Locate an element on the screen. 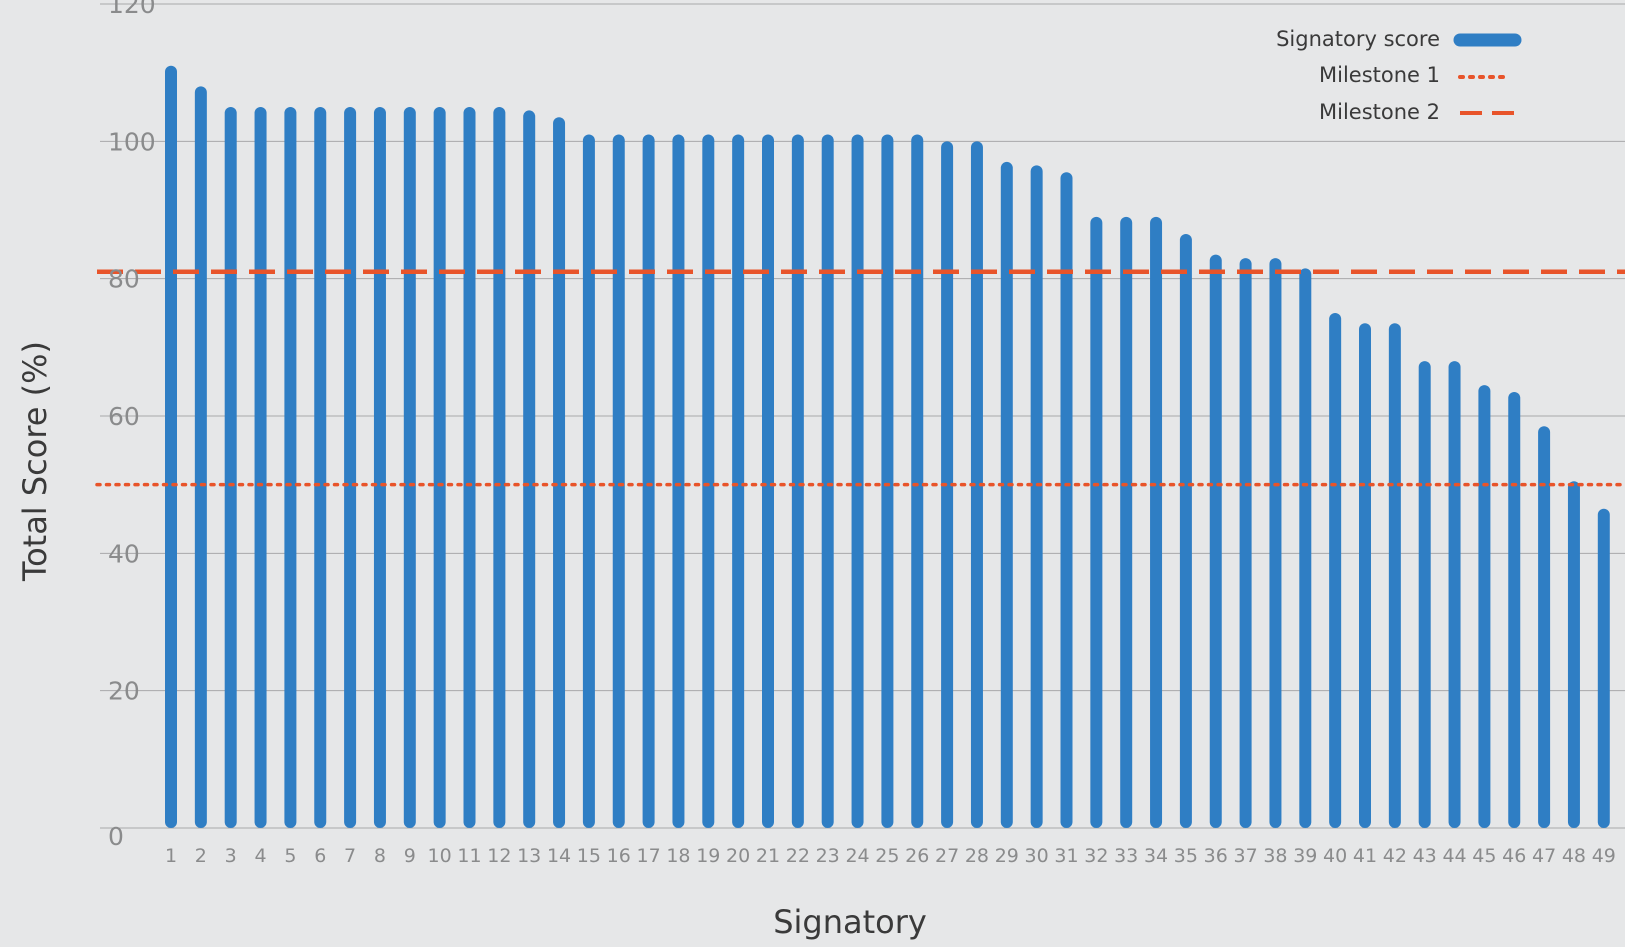 This screenshot has width=1625, height=947. x-tick-label-13: 13 is located at coordinates (529, 856).